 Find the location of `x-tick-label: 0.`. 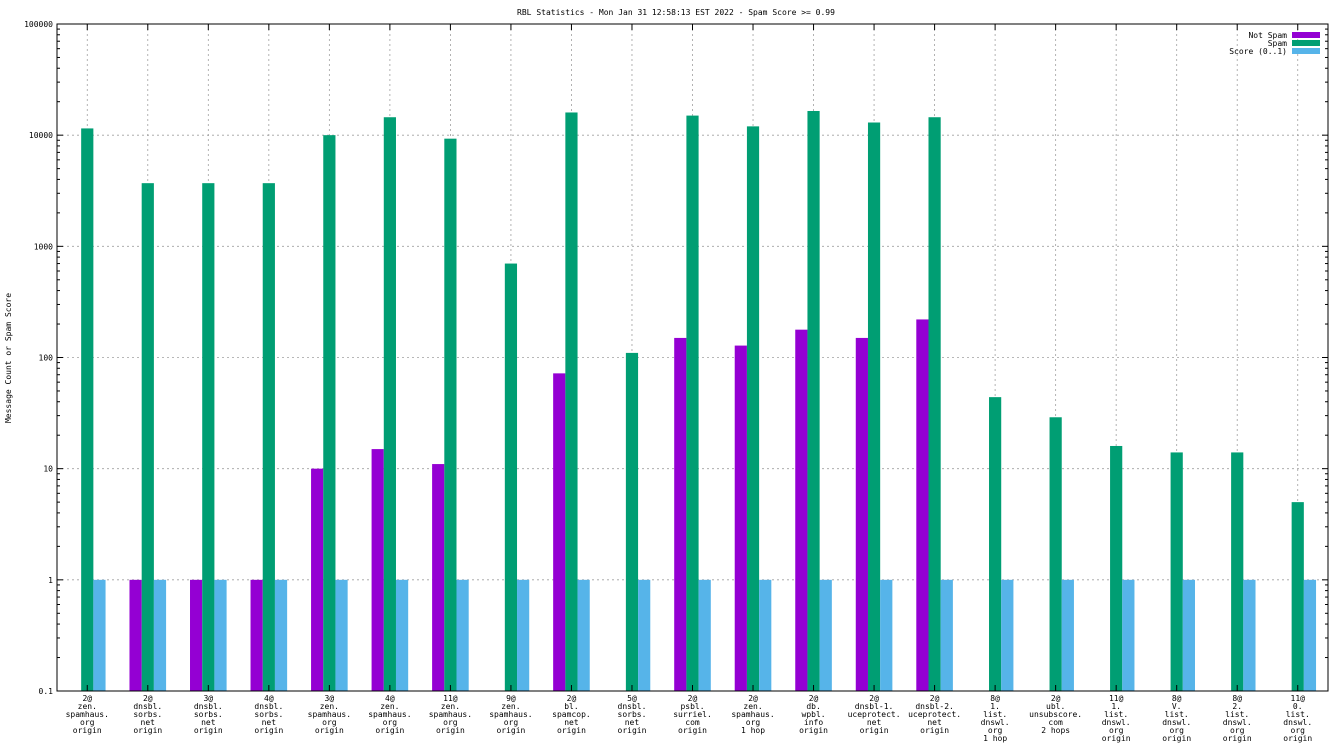

x-tick-label: 0. is located at coordinates (1298, 706).